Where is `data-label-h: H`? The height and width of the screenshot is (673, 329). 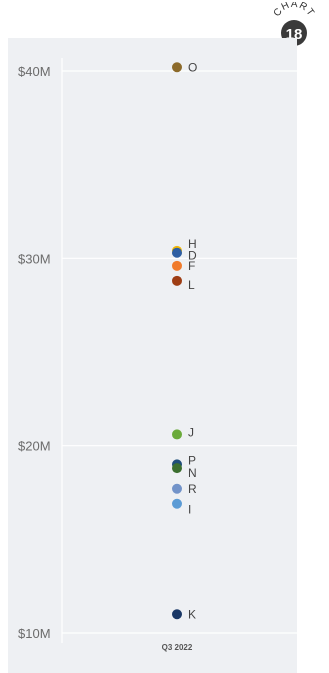 data-label-h: H is located at coordinates (192, 244).